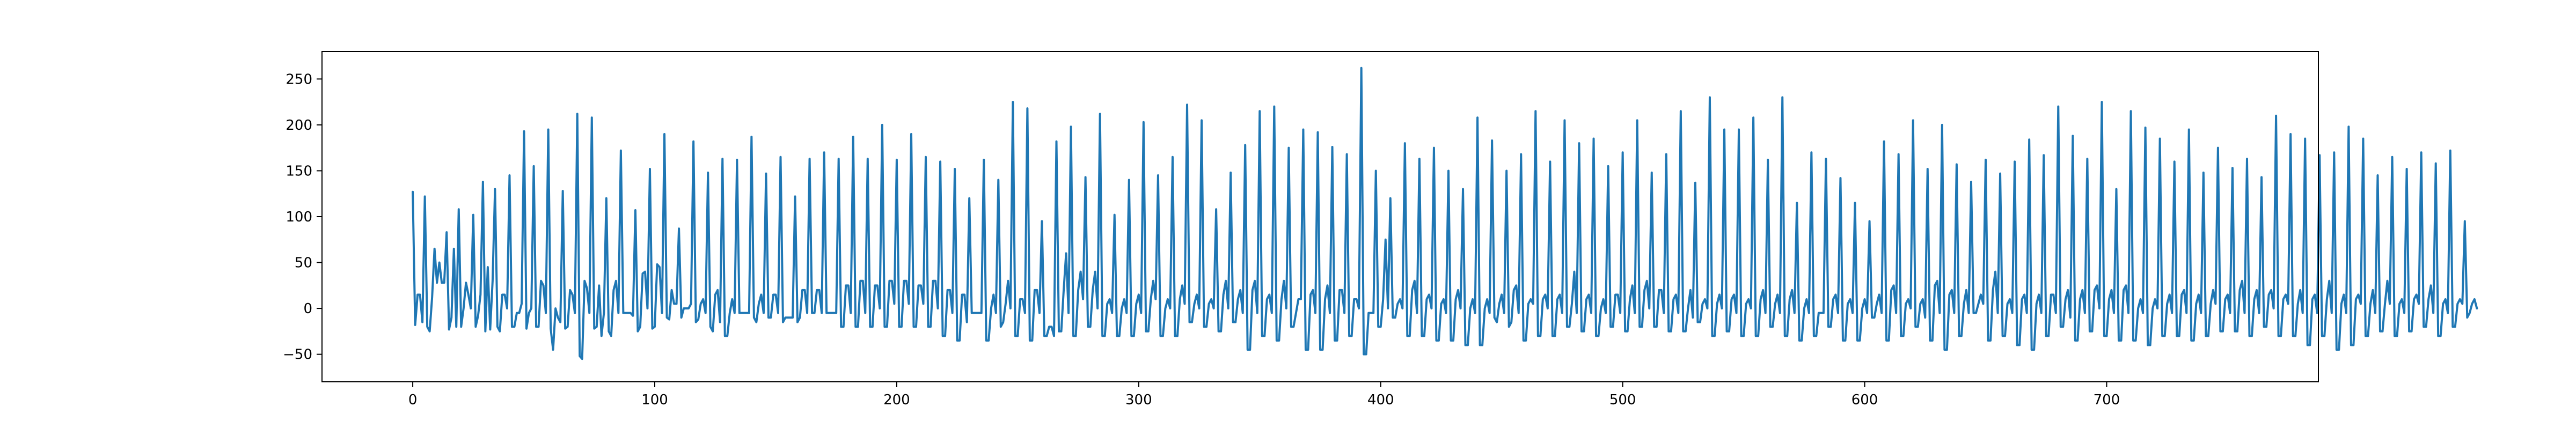 The height and width of the screenshot is (429, 2576). Describe the element at coordinates (1138, 400) in the screenshot. I see `x-tick-label: 300` at that location.